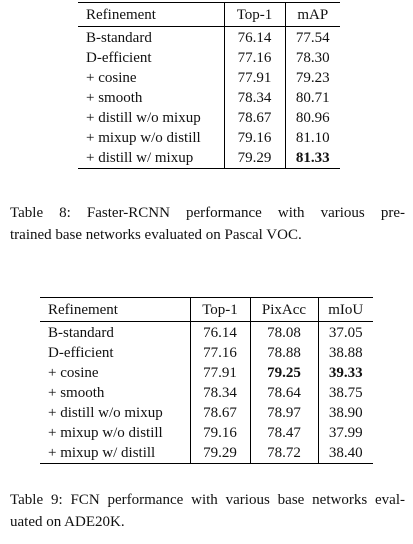  Describe the element at coordinates (283, 309) in the screenshot. I see `header-cell: PixAcc` at that location.